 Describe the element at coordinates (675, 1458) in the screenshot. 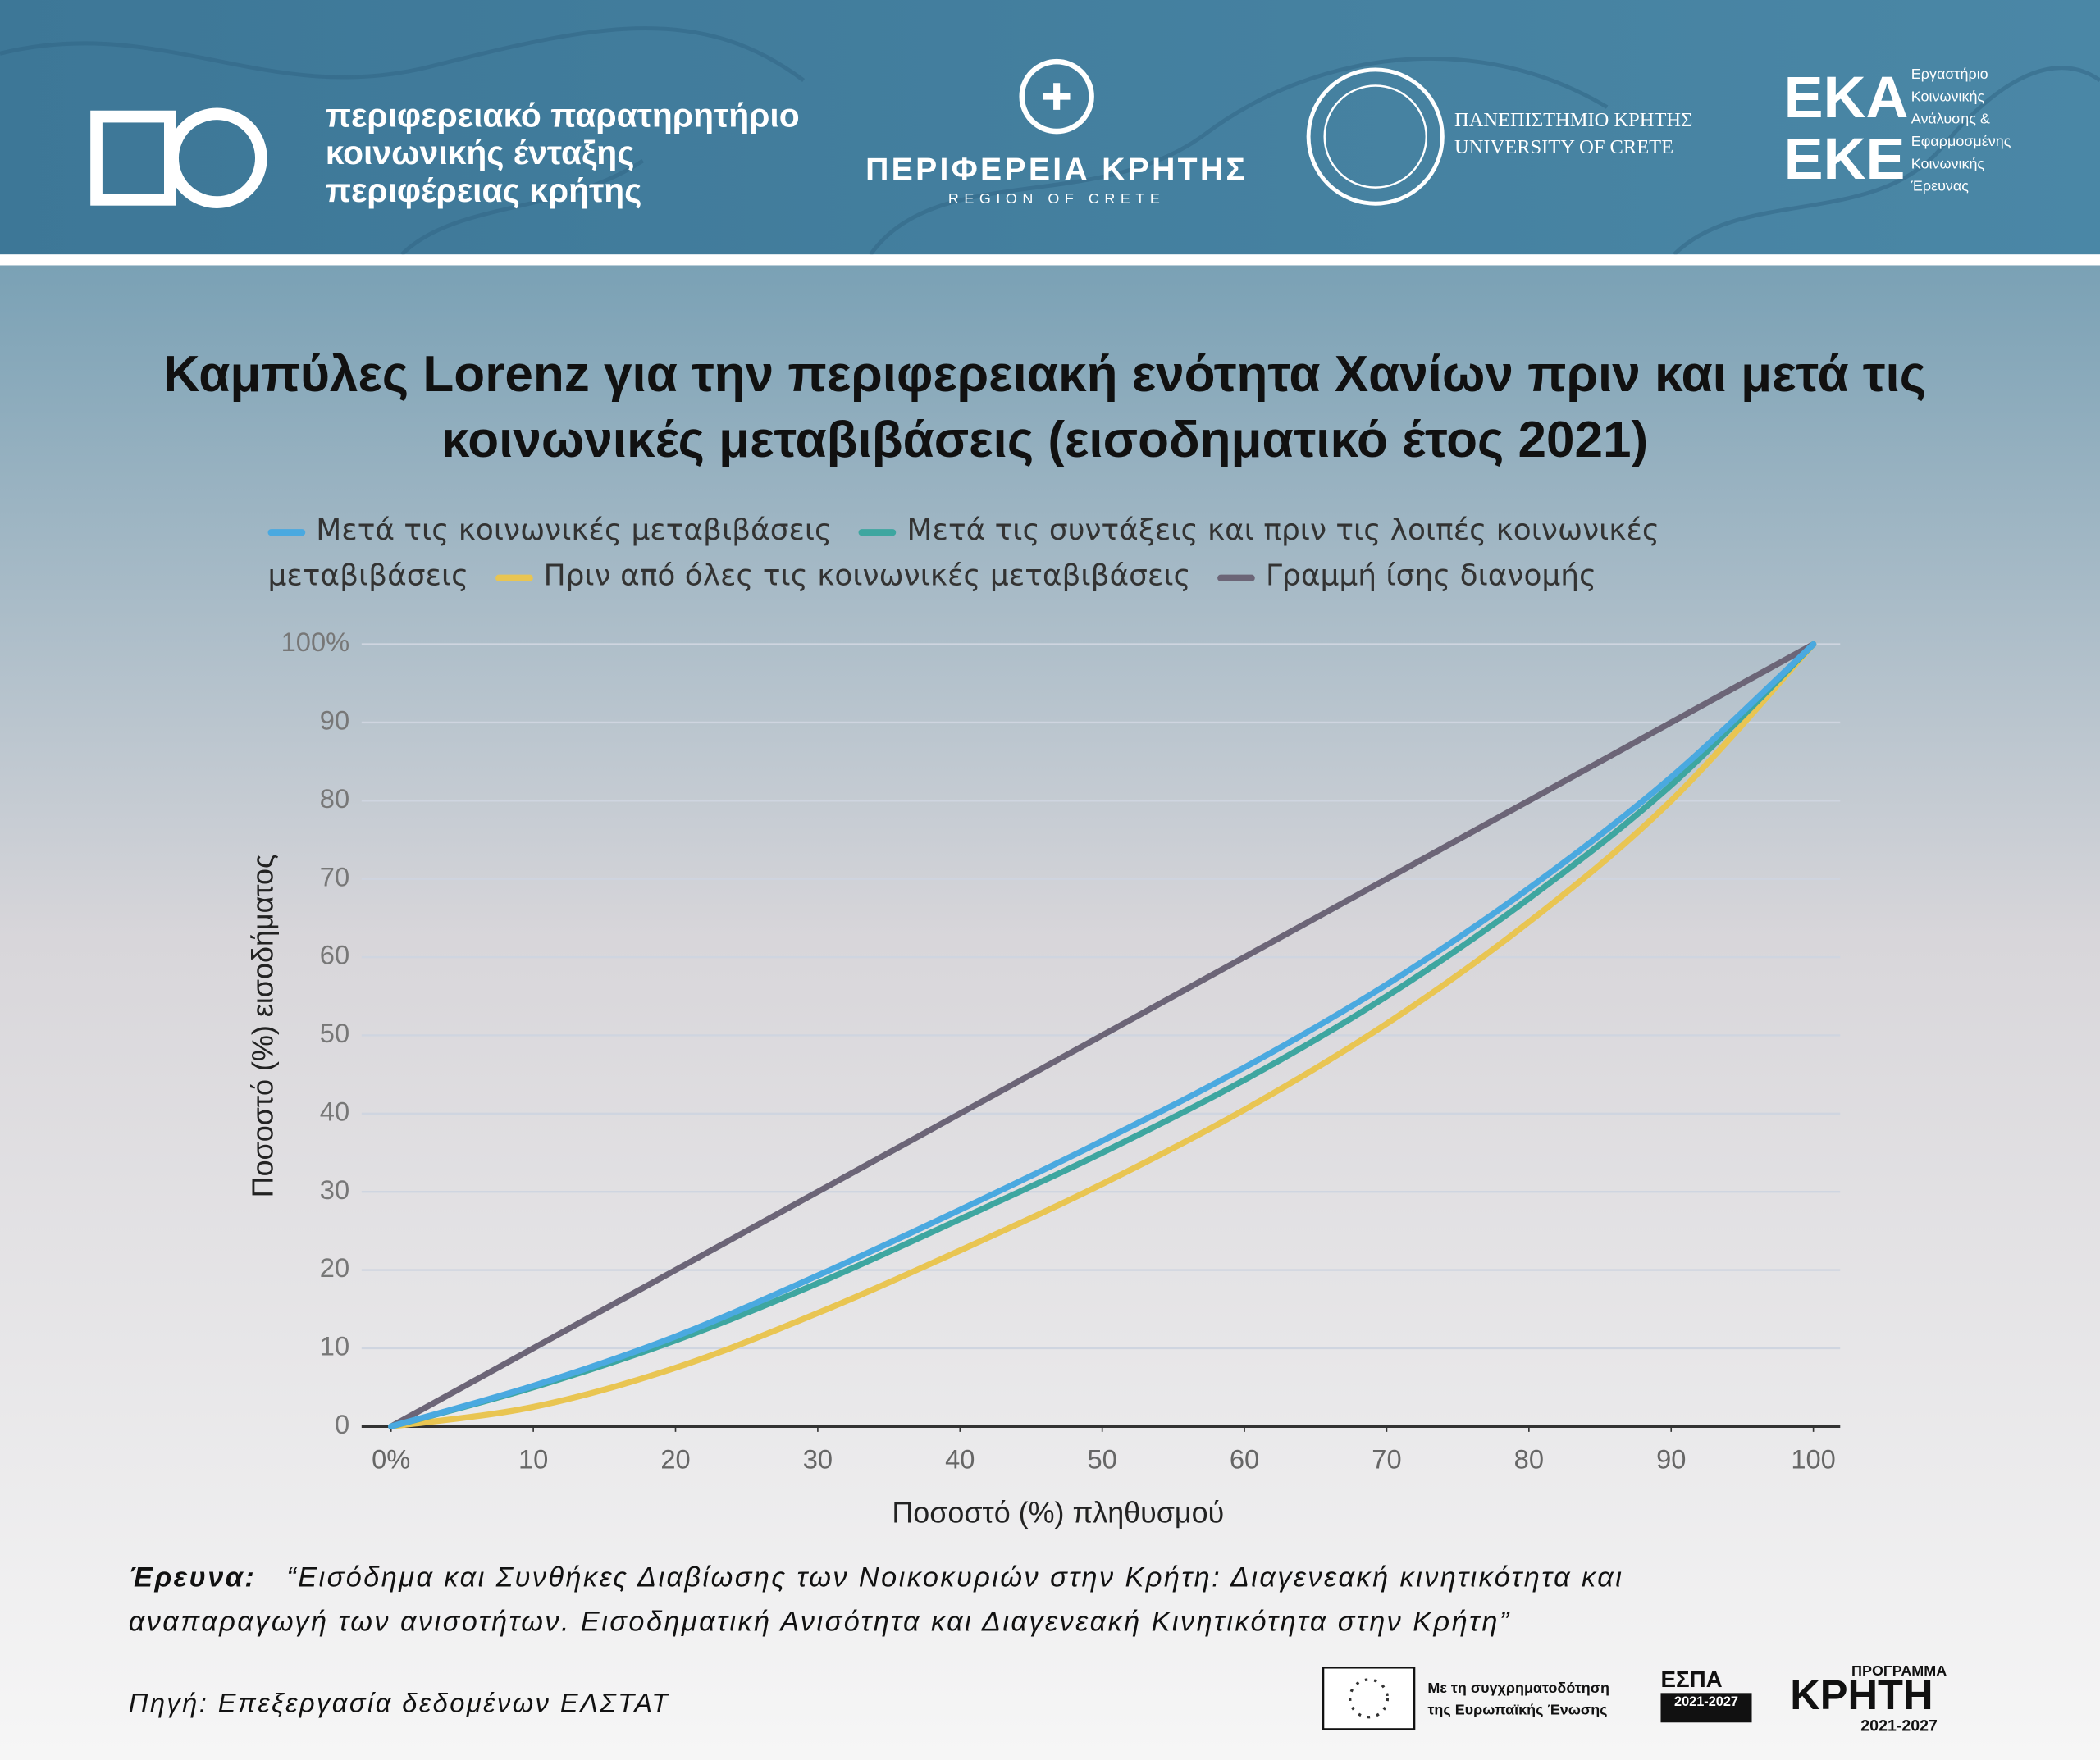

I see `x-tick-label: 20` at that location.